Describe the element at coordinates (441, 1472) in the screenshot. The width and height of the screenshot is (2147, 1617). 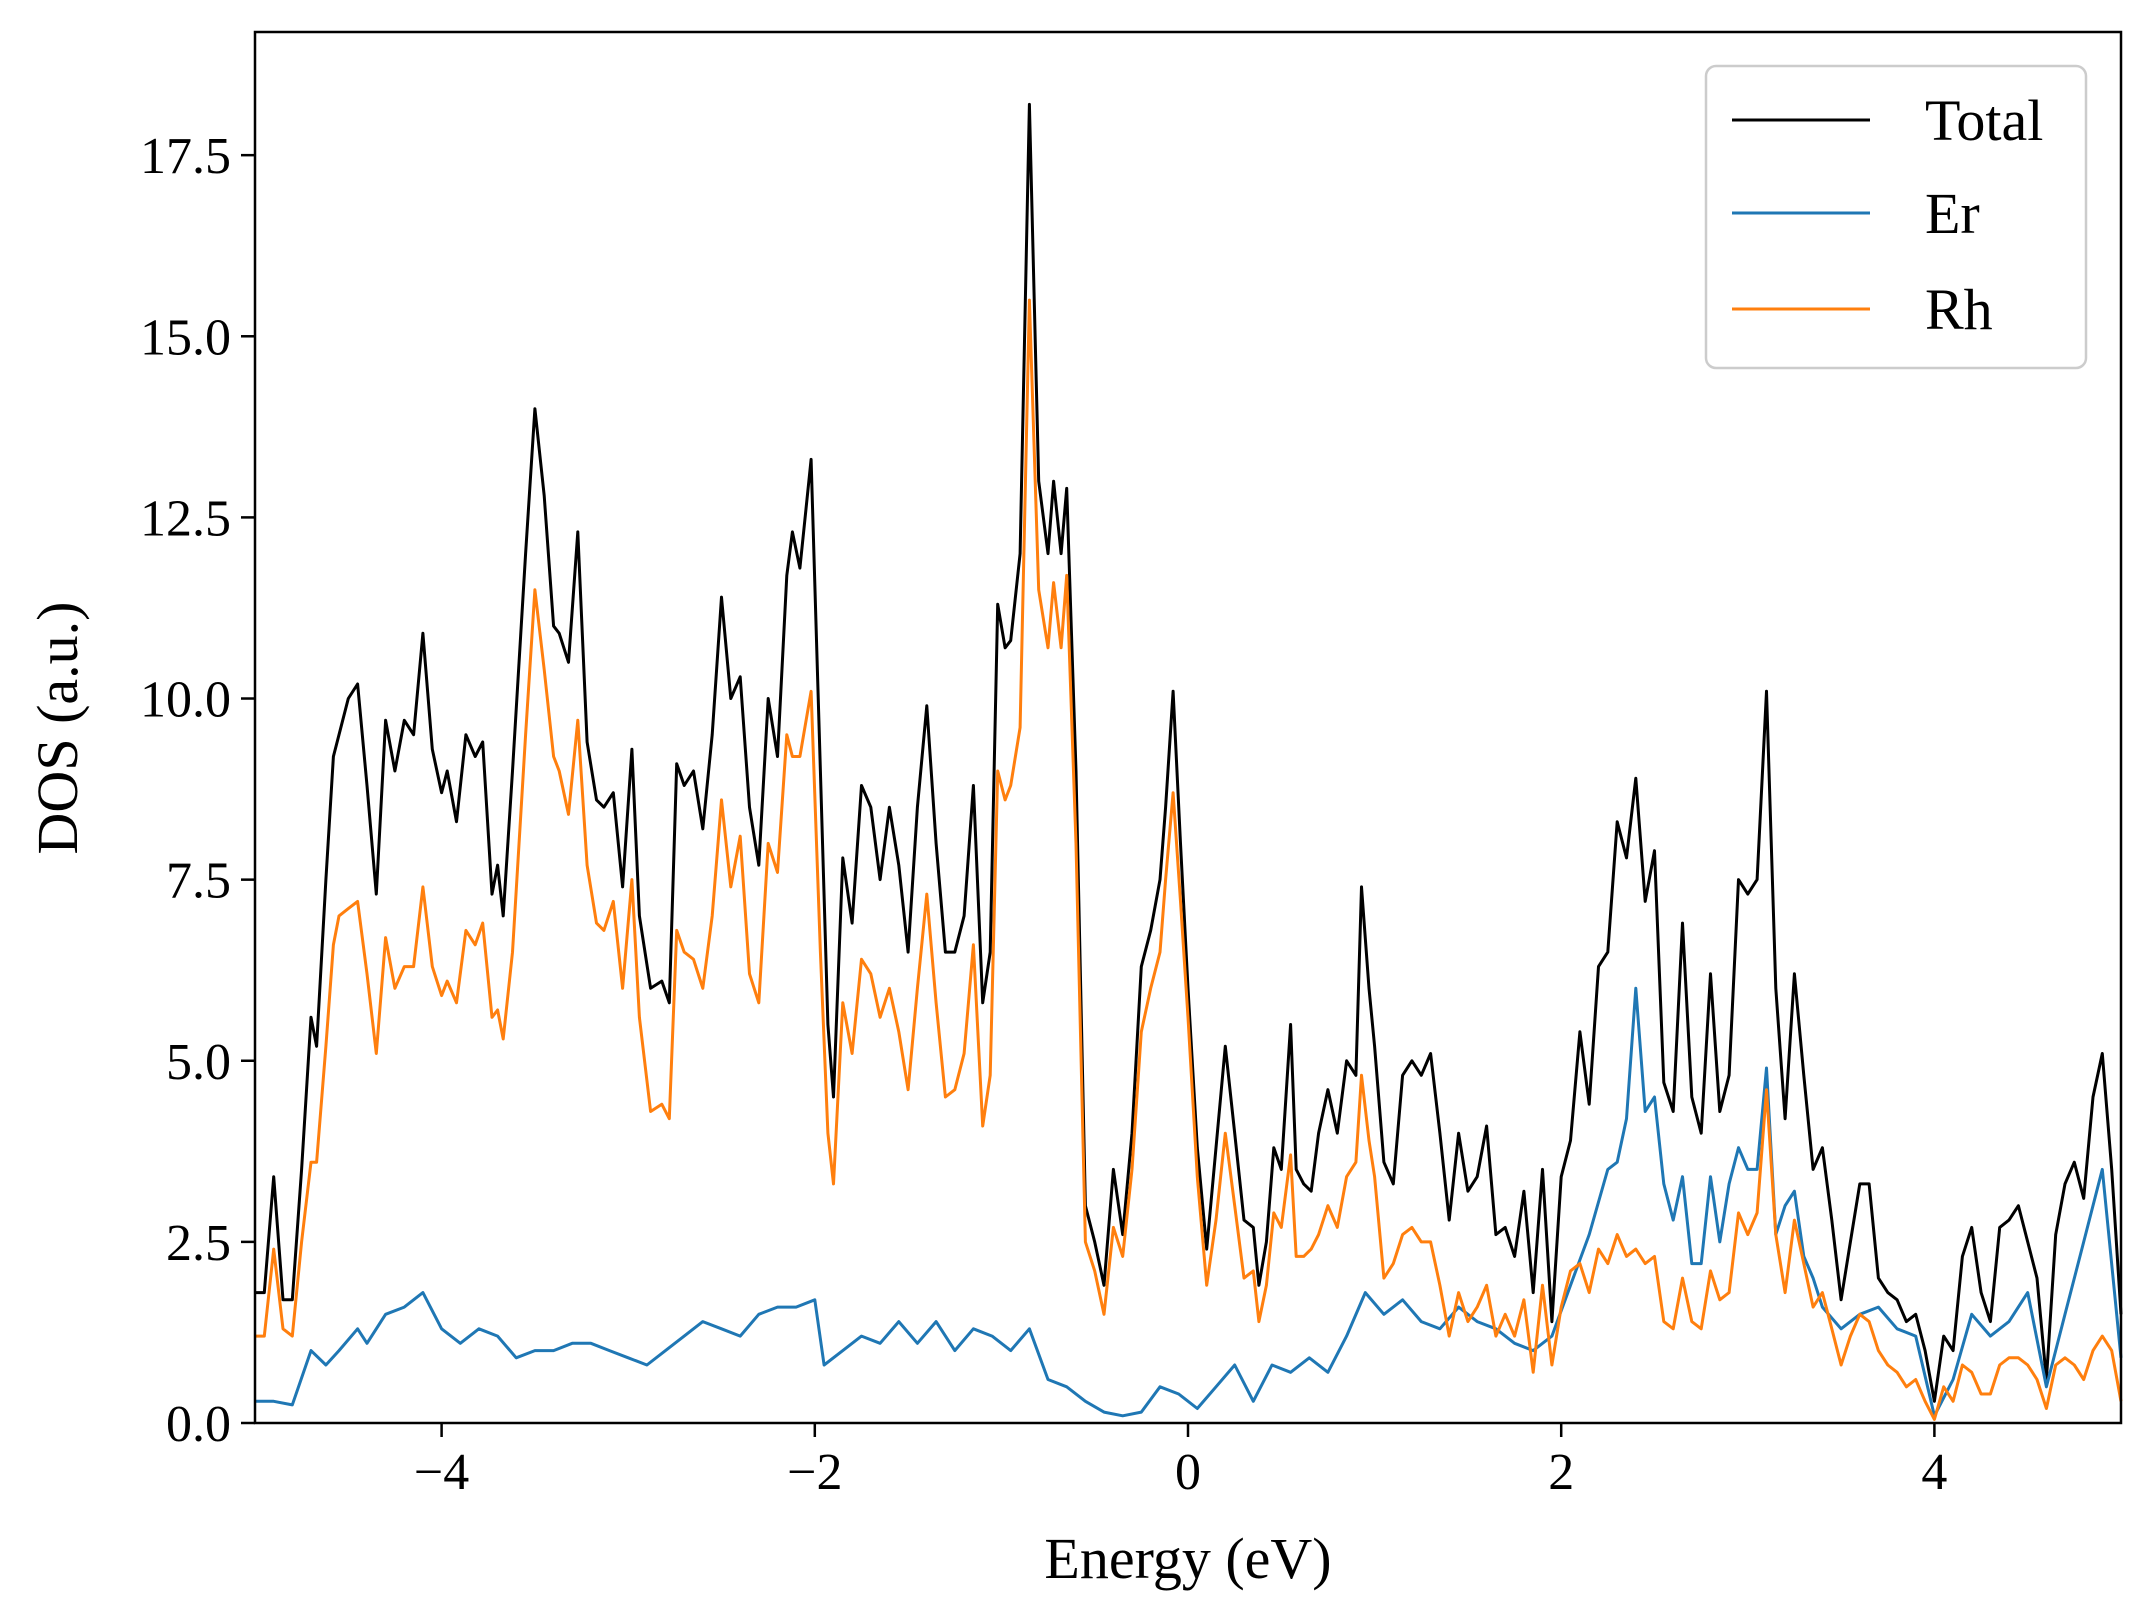
I see `x-tick-label: −4` at that location.